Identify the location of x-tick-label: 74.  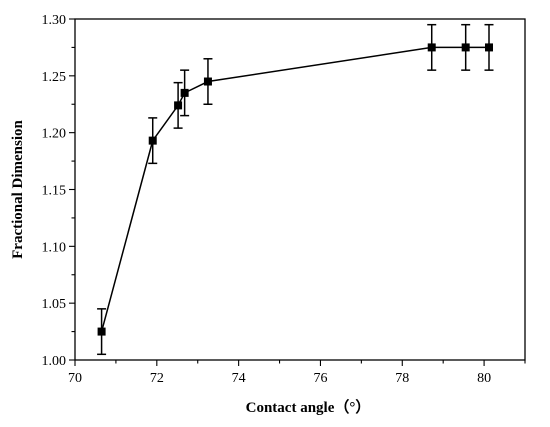
(239, 378).